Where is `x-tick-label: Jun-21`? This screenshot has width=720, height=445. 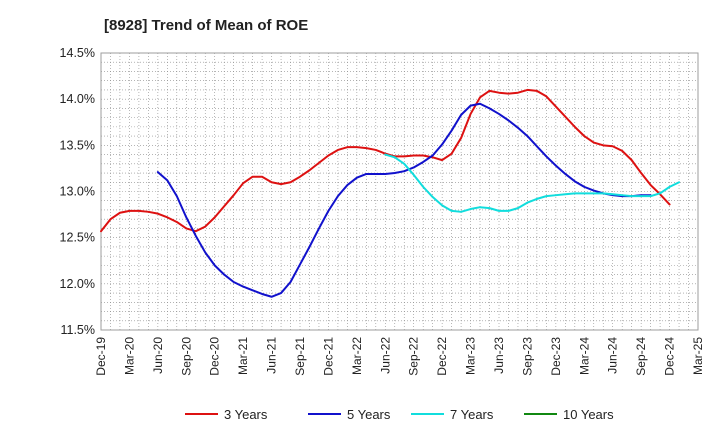
x-tick-label: Jun-21 is located at coordinates (272, 355).